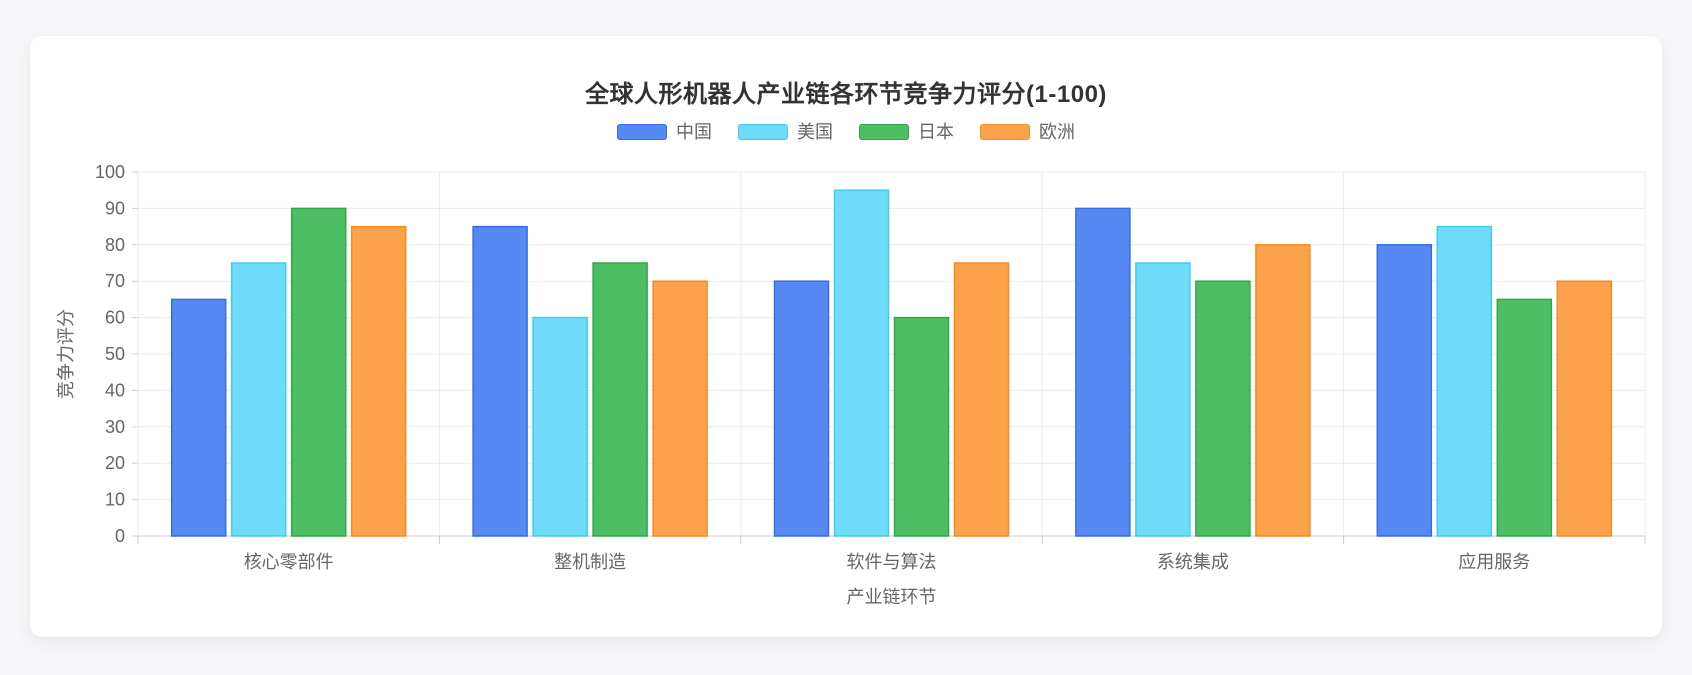  I want to click on bar-s3-c0, so click(378, 381).